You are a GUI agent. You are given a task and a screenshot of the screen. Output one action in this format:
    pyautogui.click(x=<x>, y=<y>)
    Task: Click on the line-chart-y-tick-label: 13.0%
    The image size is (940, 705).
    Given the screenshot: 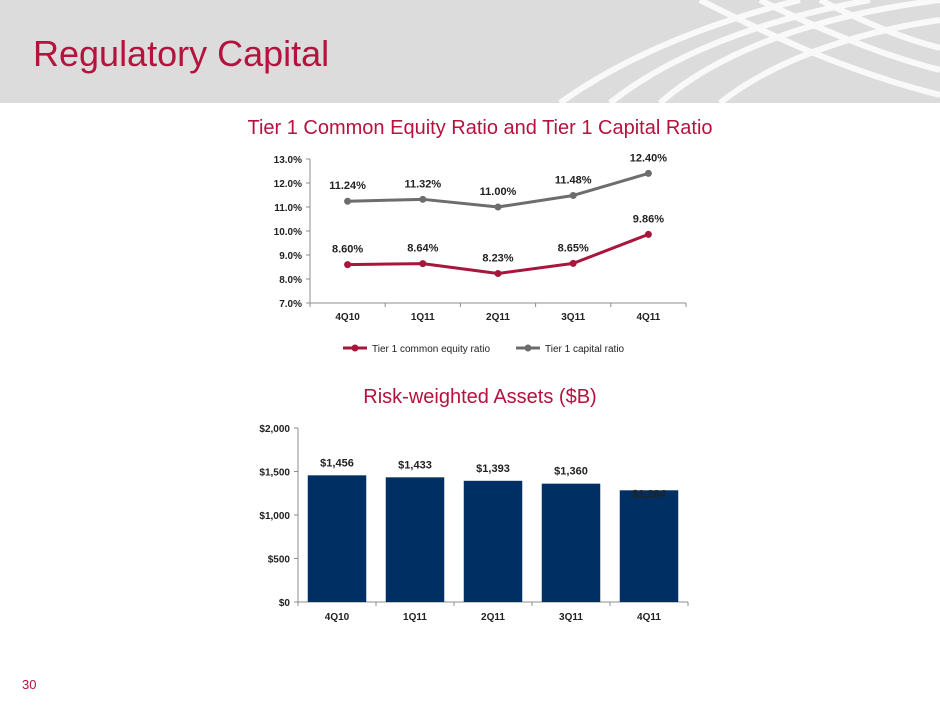 What is the action you would take?
    pyautogui.click(x=288, y=160)
    